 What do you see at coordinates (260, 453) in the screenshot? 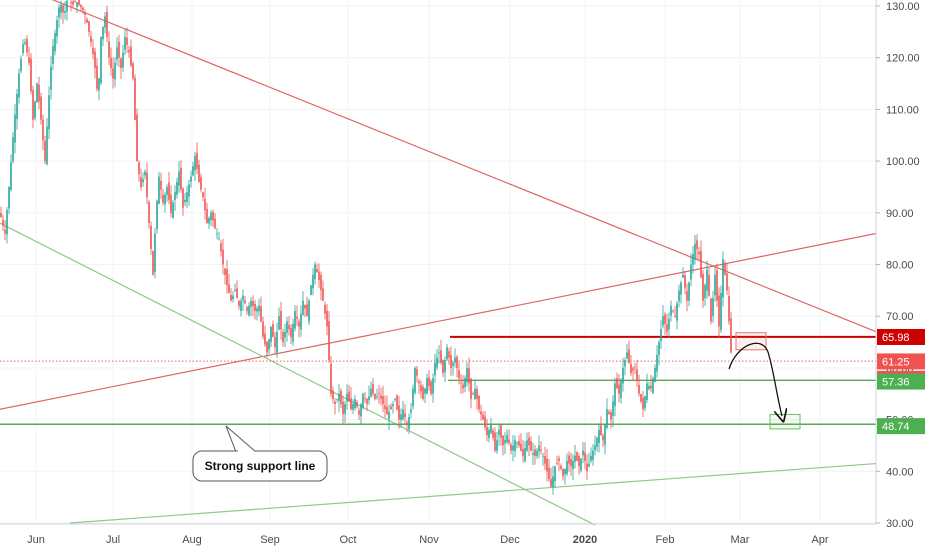
I see `support-callout: Strong support line` at bounding box center [260, 453].